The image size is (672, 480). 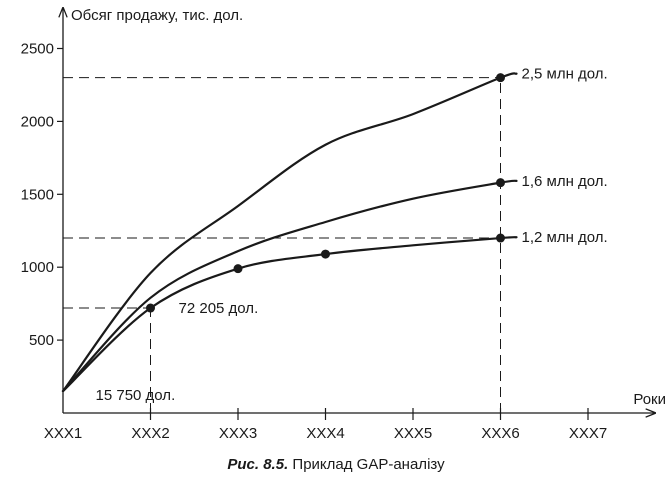 I want to click on y-tick-label-2500: 2500, so click(x=37, y=49).